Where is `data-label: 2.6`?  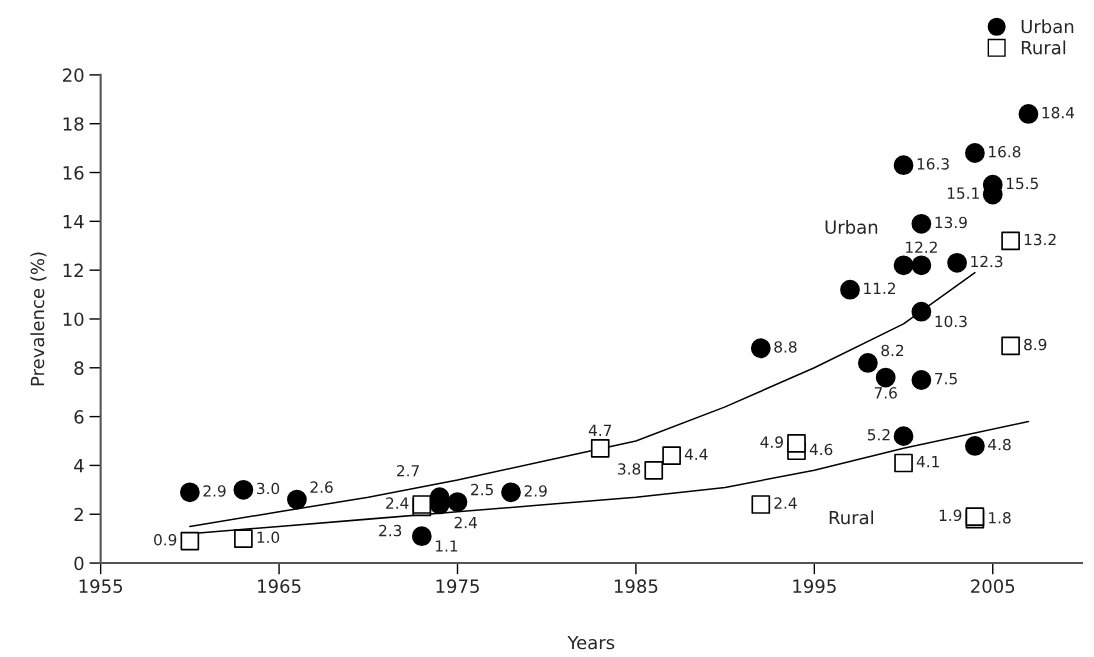
data-label: 2.6 is located at coordinates (321, 487).